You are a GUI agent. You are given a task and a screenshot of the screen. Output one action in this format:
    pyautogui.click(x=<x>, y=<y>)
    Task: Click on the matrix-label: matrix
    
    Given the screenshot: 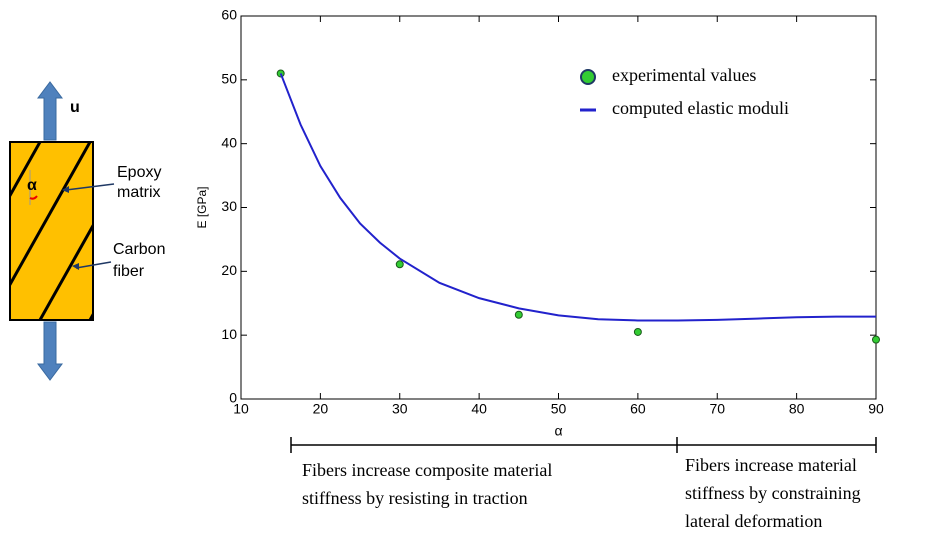 What is the action you would take?
    pyautogui.click(x=139, y=192)
    